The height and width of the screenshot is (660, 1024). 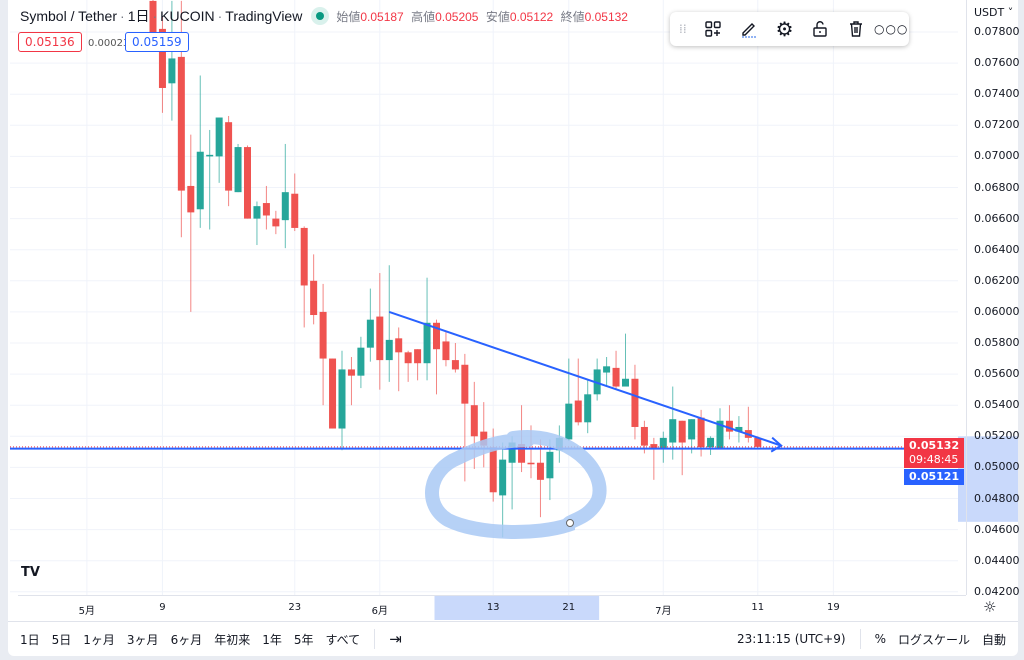 I want to click on range-ytd: 年初来, so click(x=232, y=639).